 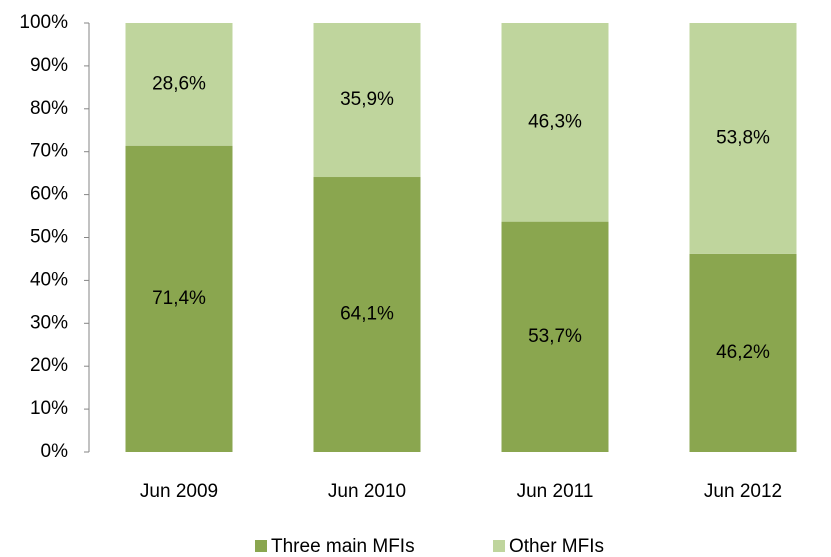 I want to click on y-tick-label: 20%, so click(x=49, y=365).